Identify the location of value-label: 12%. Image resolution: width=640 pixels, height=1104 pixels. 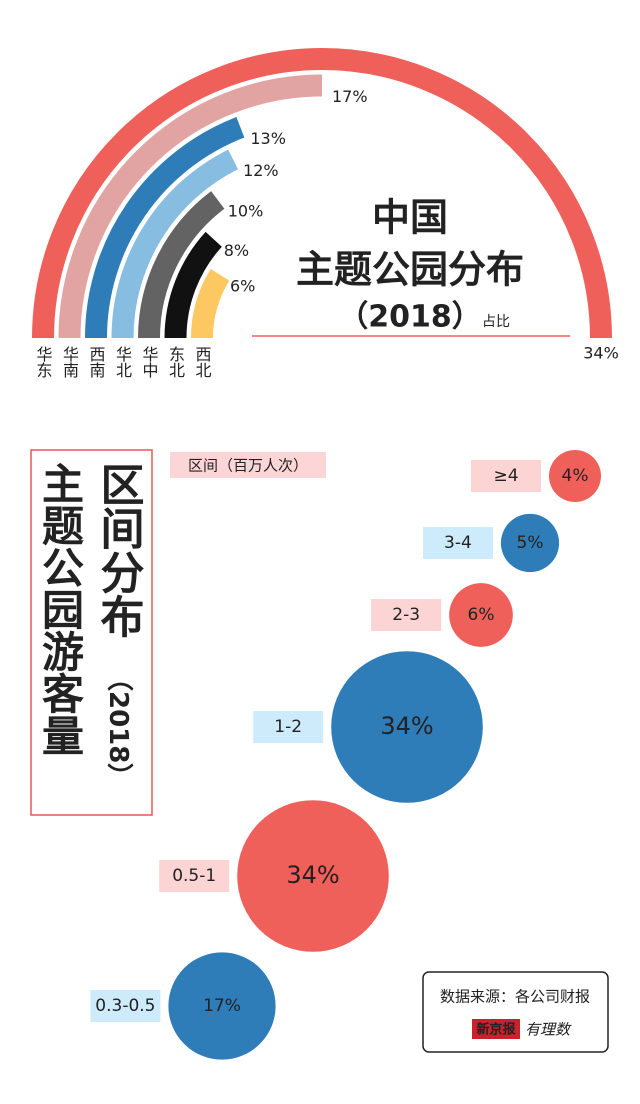
(261, 170).